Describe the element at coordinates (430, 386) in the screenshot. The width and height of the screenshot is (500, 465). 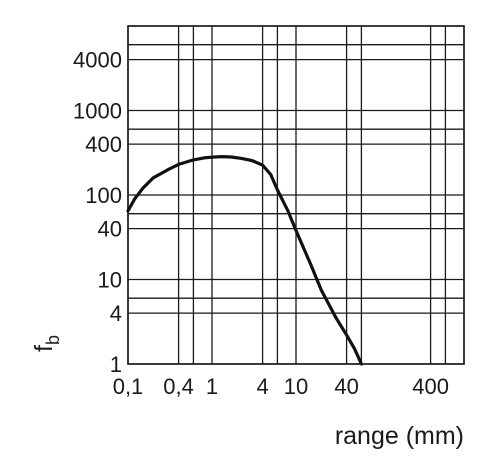
I see `x-tick-label-6: 400` at that location.